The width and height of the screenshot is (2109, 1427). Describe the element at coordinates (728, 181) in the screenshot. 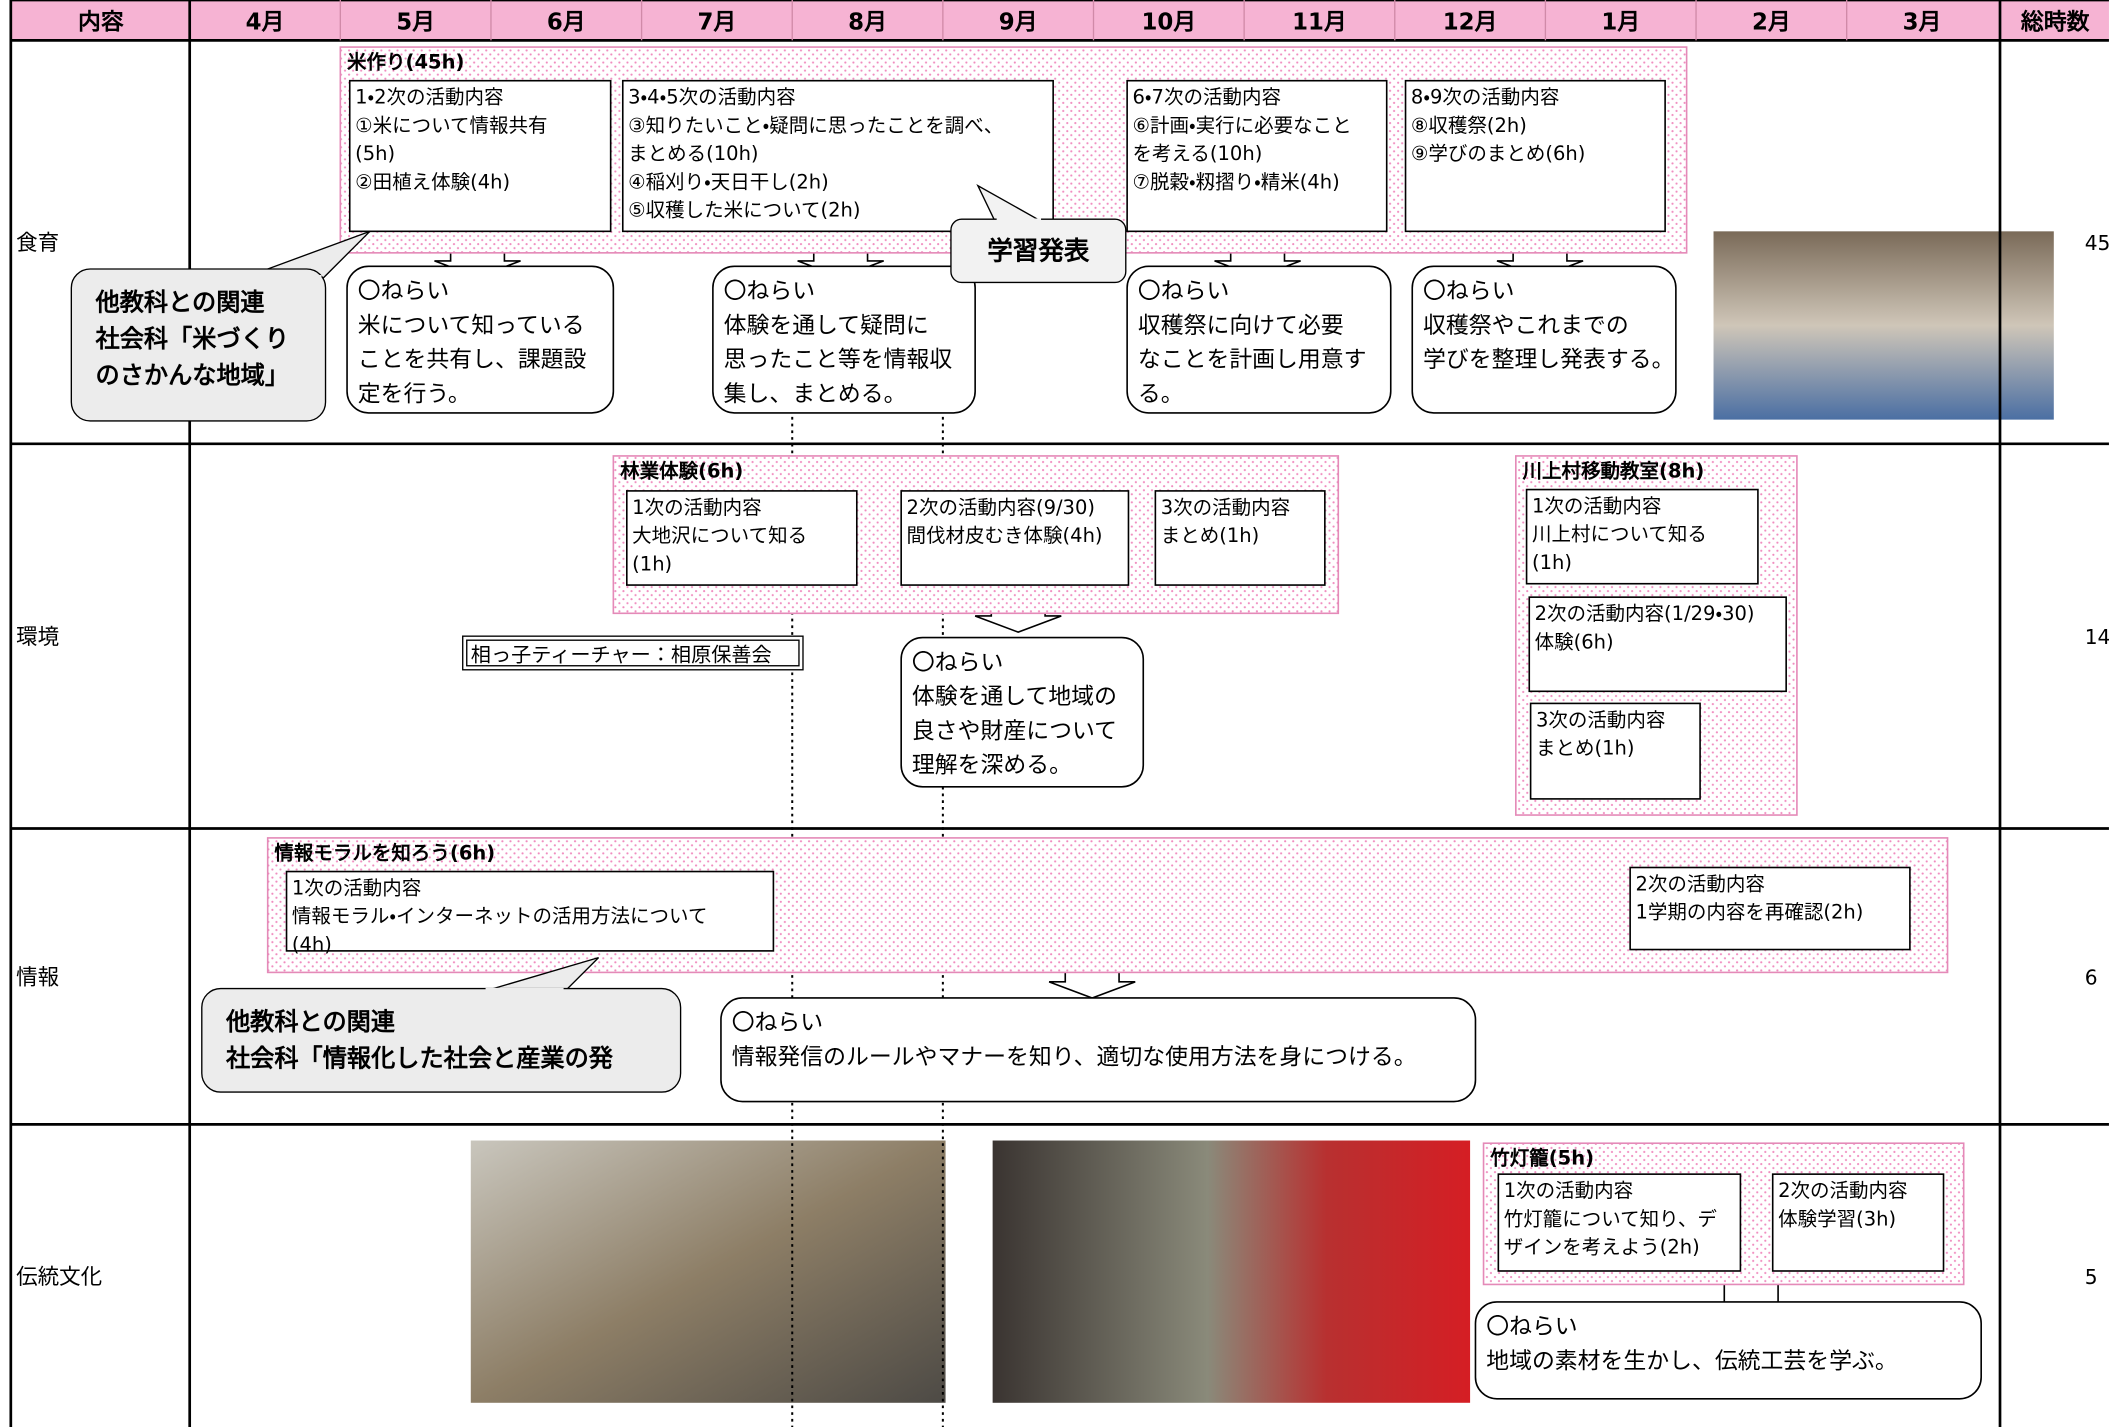

I see `activity-text: ④稲刈り・天日干し(2h)` at that location.